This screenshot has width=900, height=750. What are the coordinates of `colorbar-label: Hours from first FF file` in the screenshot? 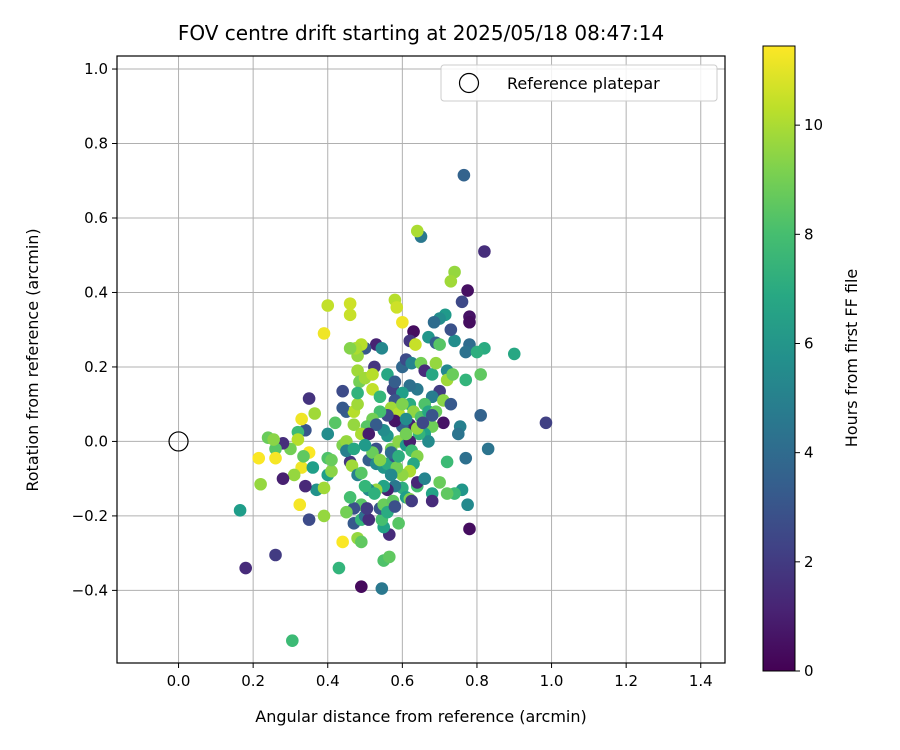 It's located at (851, 358).